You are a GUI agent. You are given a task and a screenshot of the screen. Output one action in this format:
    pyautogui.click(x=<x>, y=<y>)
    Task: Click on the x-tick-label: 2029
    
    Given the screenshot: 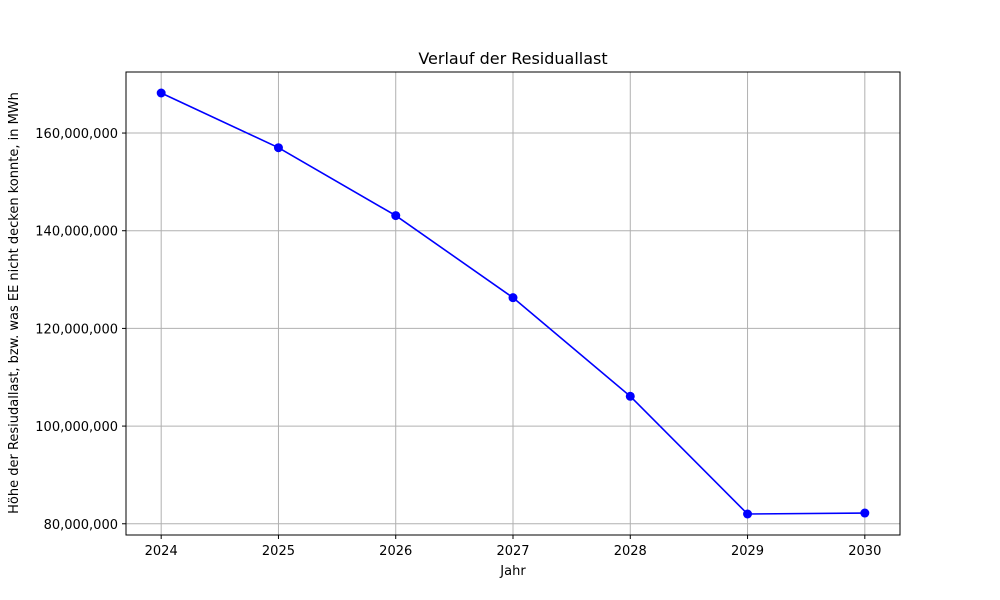 What is the action you would take?
    pyautogui.click(x=747, y=551)
    